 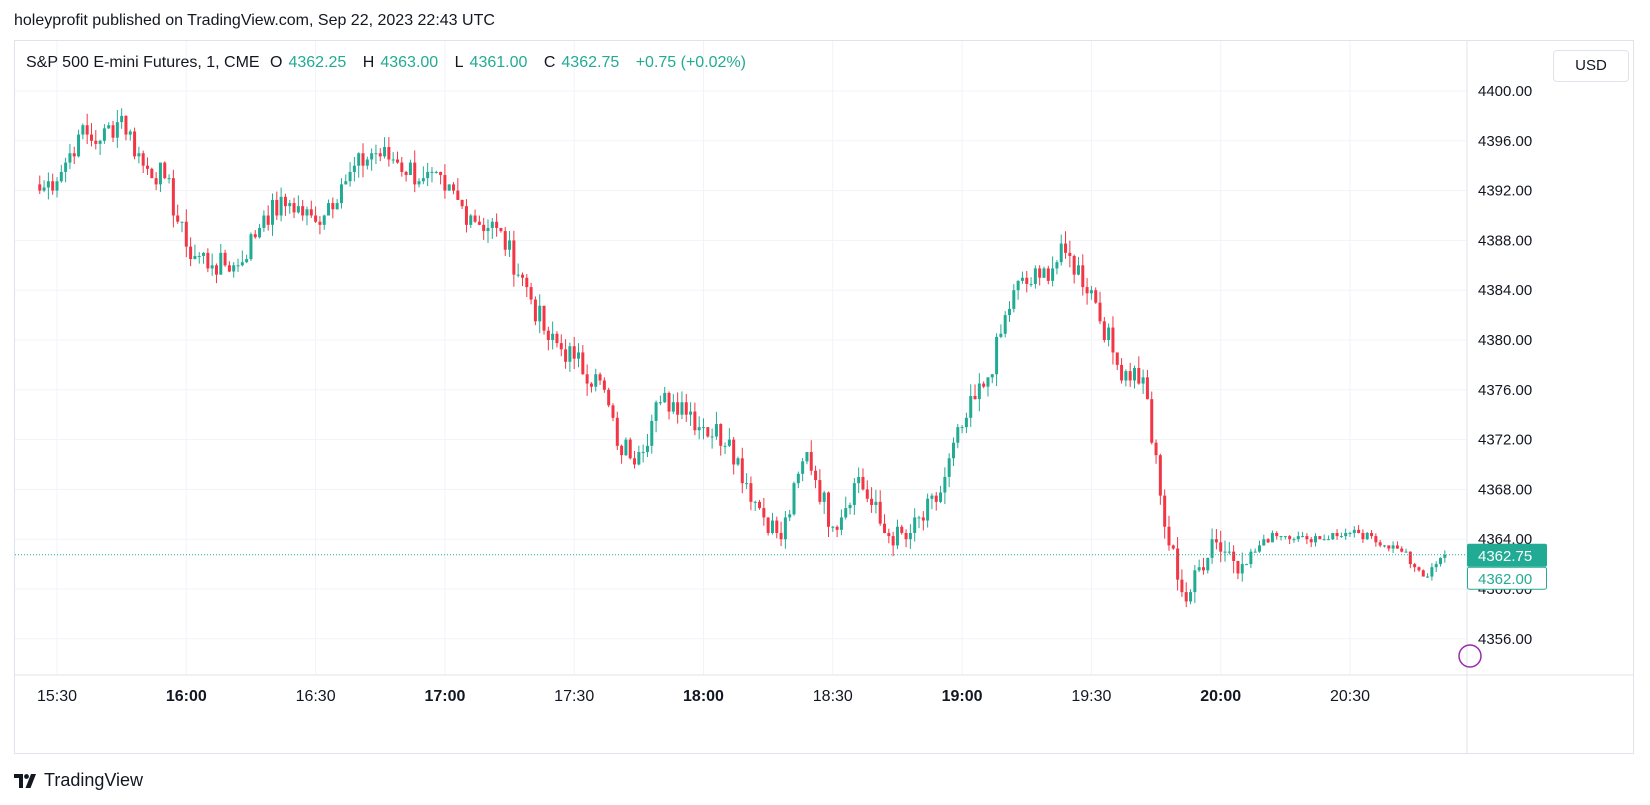 What do you see at coordinates (444, 696) in the screenshot?
I see `x-tick-label: 17:00` at bounding box center [444, 696].